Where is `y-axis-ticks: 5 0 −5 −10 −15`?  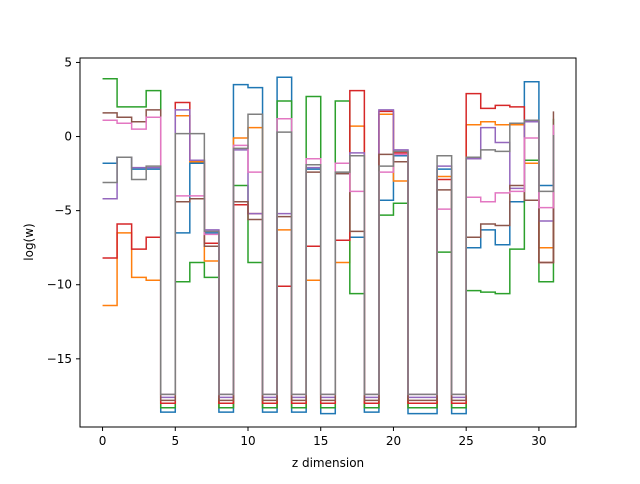 y-axis-ticks: 5 0 −5 −10 −15 is located at coordinates (63, 210).